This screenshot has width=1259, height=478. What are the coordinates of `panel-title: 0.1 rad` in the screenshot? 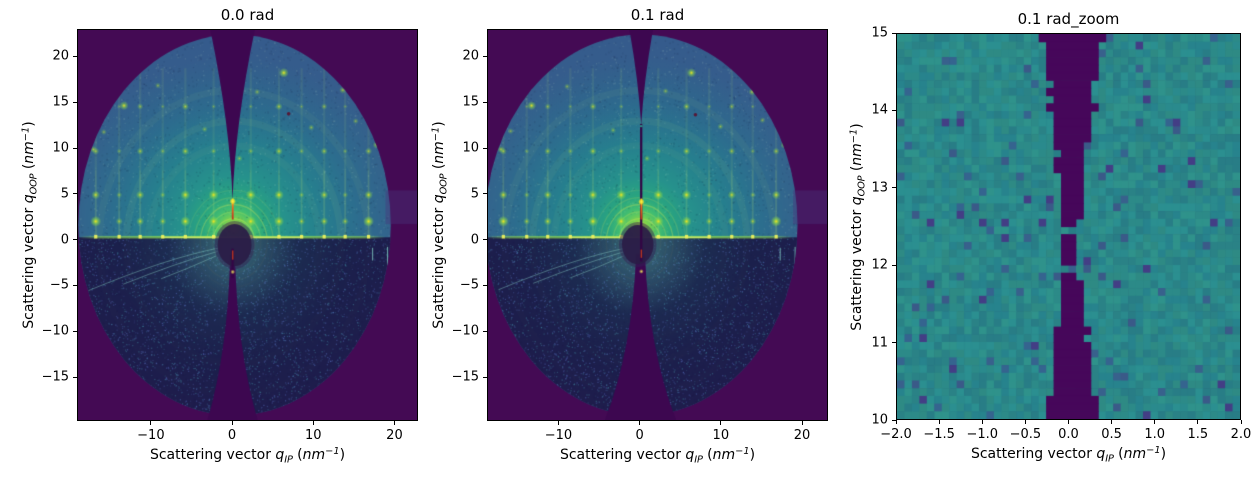 It's located at (657, 15).